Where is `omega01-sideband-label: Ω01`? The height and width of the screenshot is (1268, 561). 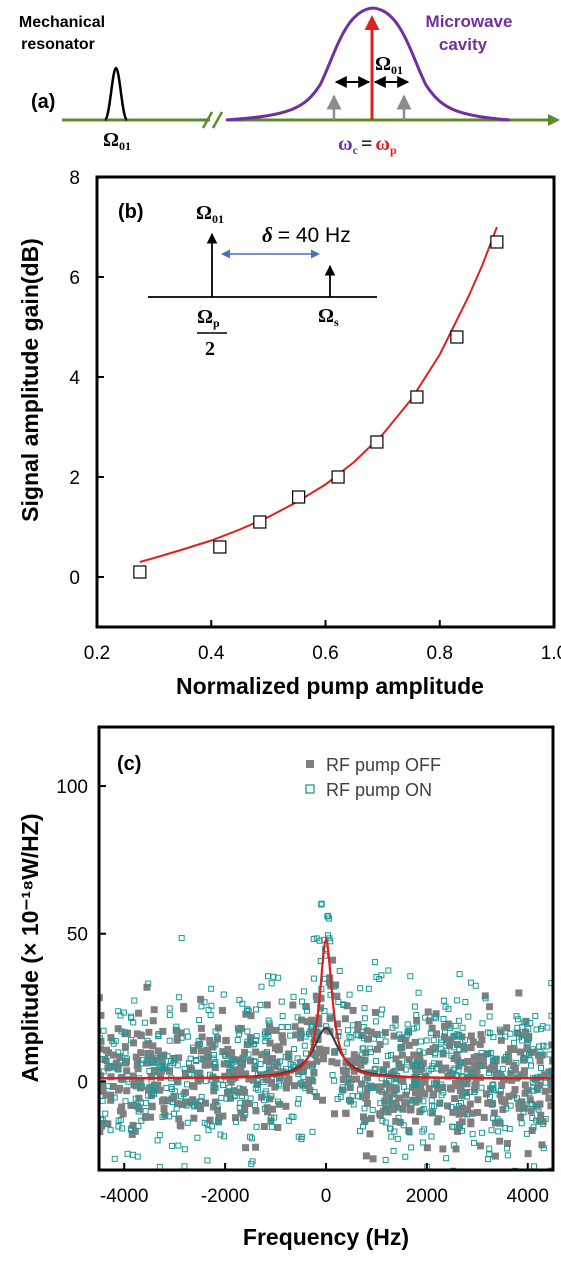 omega01-sideband-label: Ω01 is located at coordinates (389, 65).